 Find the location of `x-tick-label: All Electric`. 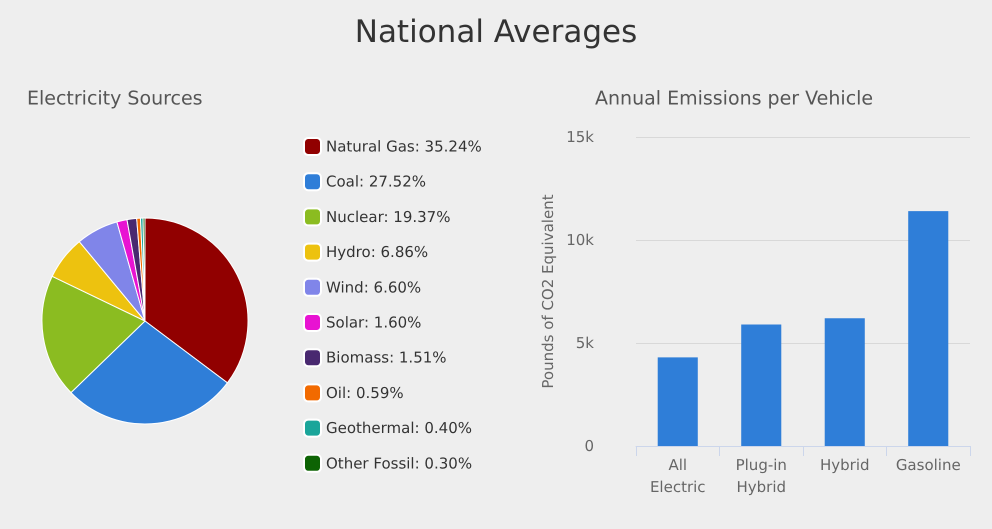

x-tick-label: All Electric is located at coordinates (678, 476).